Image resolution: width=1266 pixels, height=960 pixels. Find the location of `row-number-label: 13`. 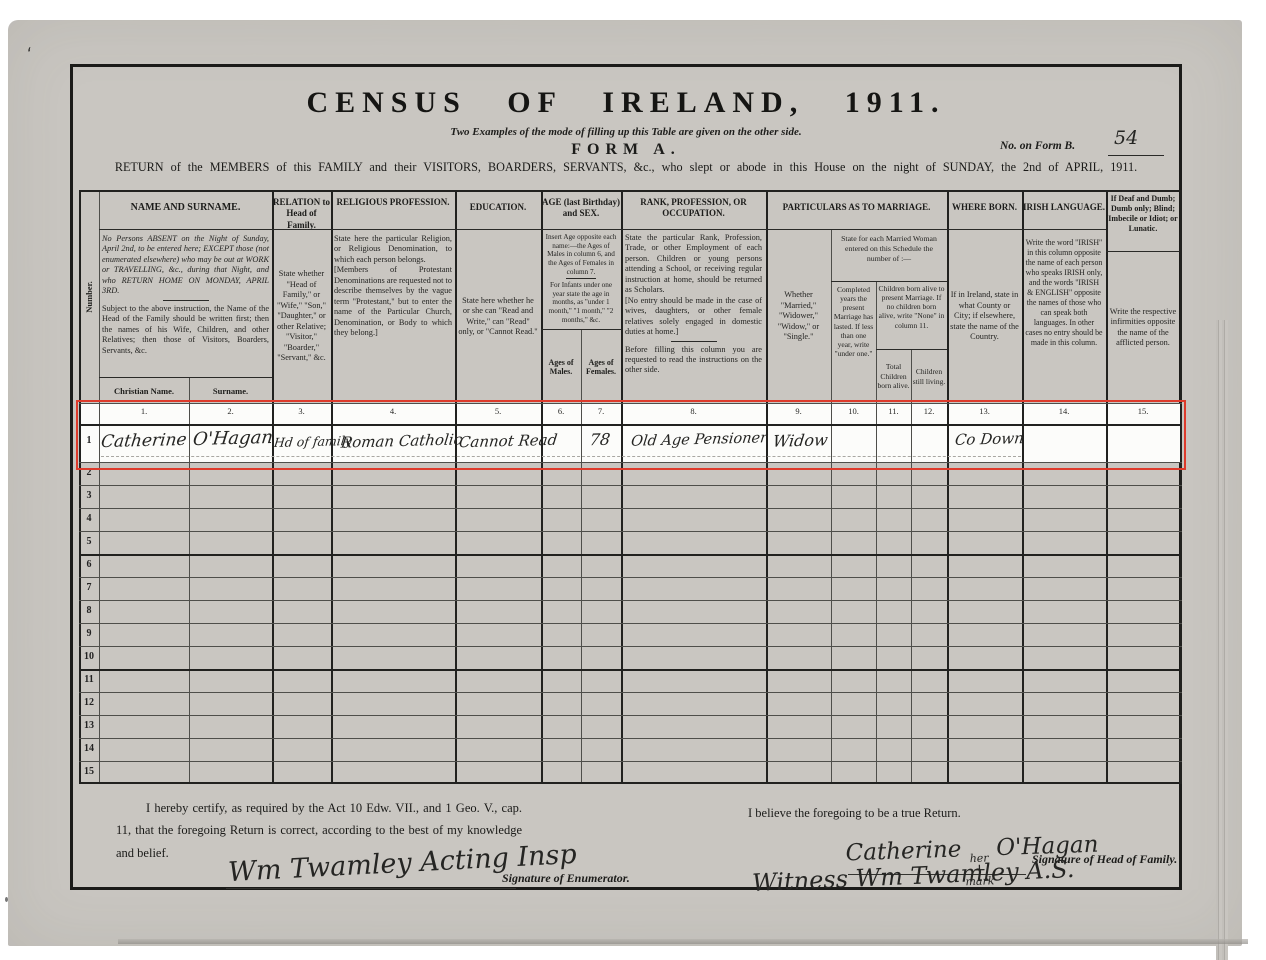

row-number-label: 13 is located at coordinates (89, 725).